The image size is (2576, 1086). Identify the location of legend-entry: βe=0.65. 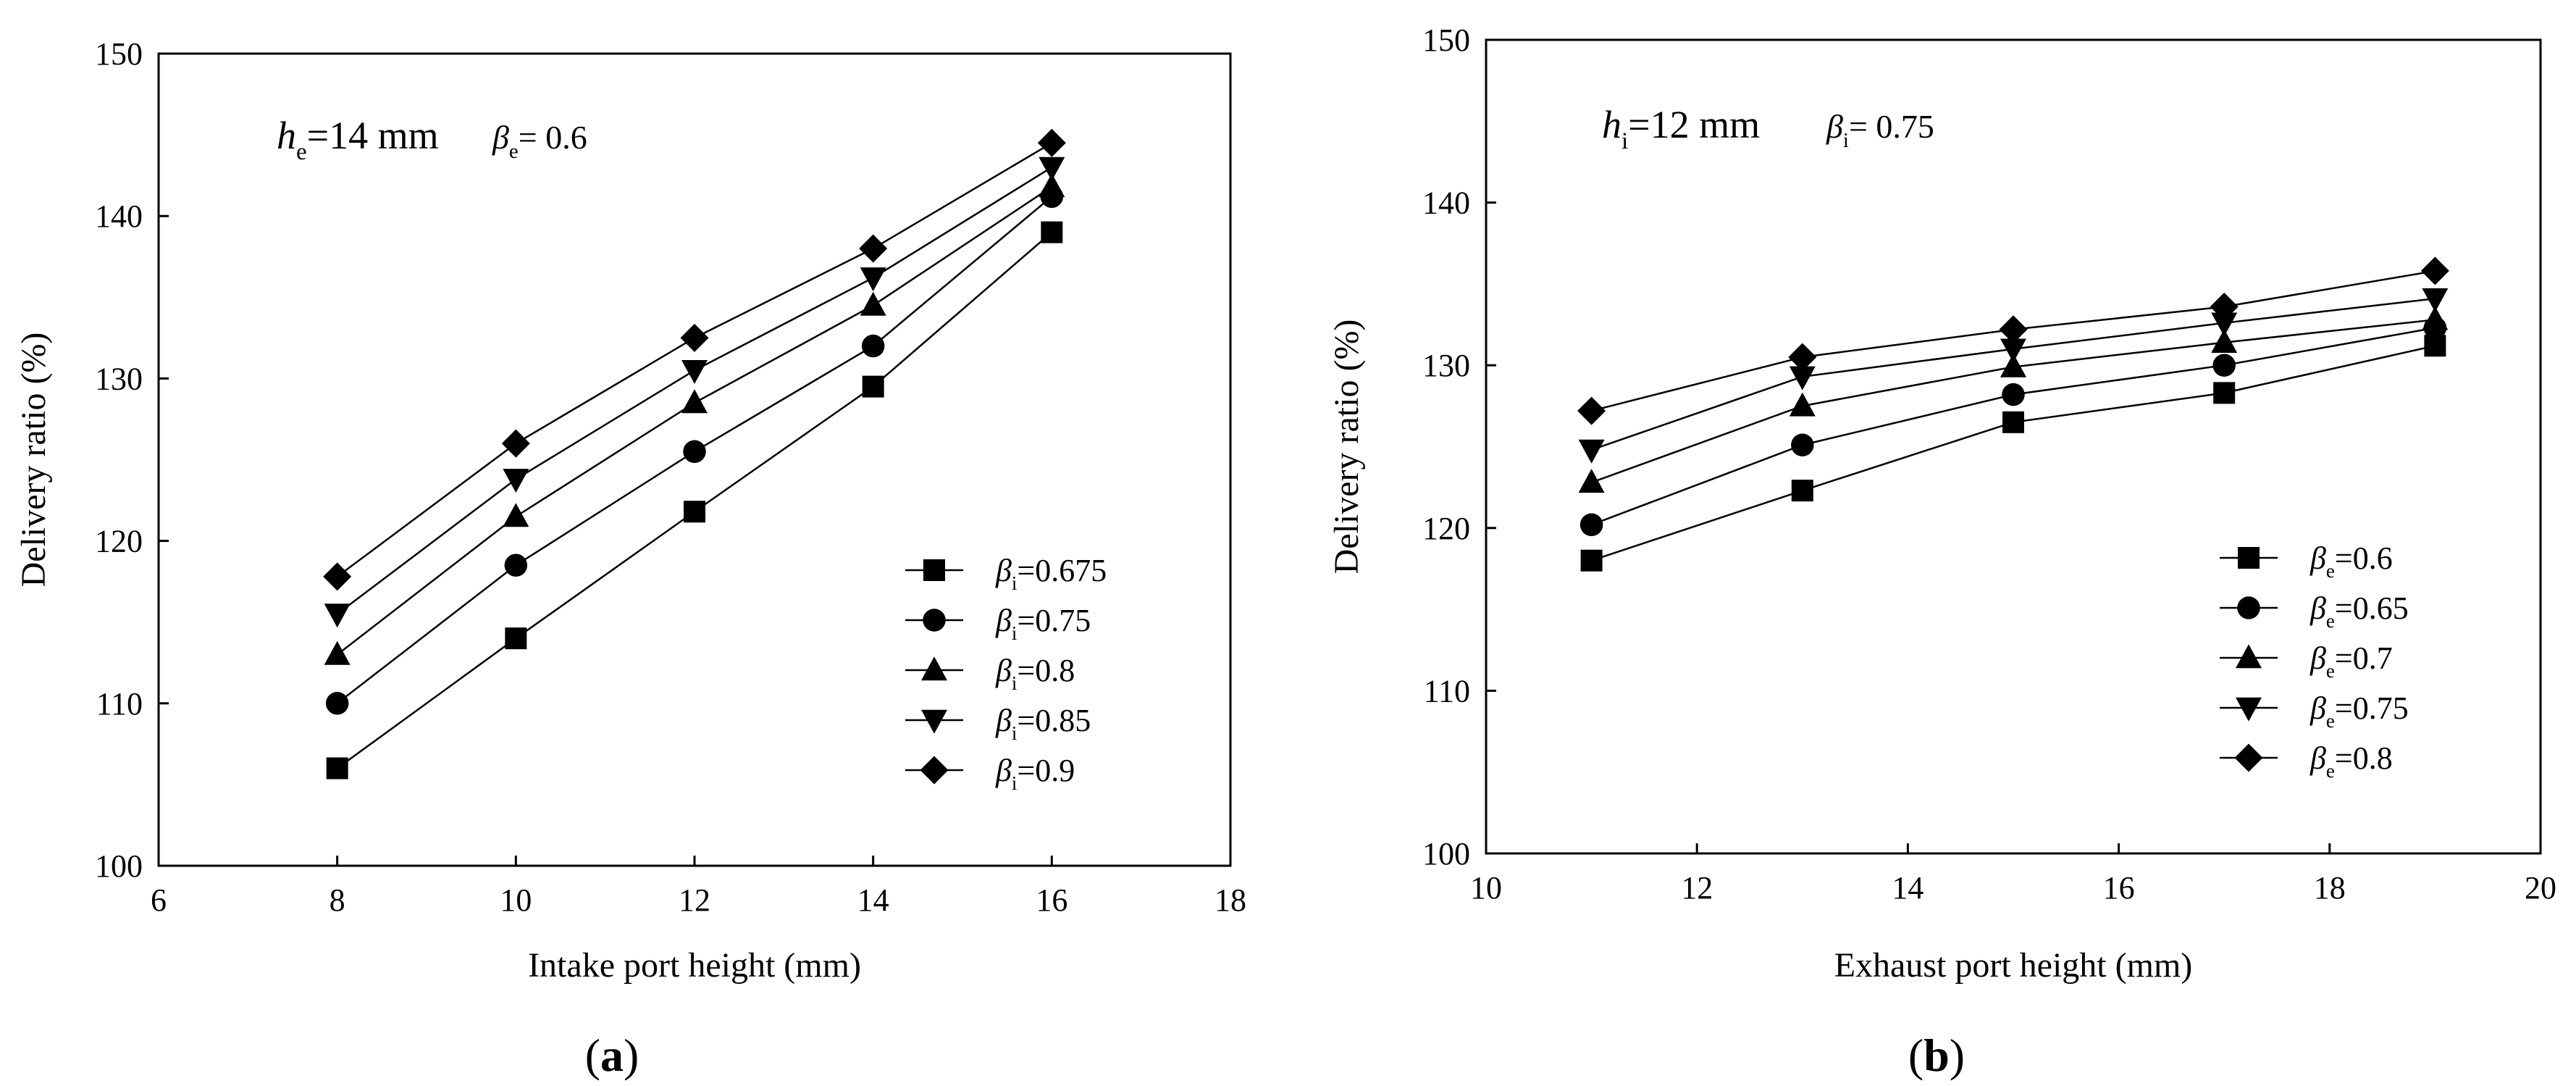
(2359, 611).